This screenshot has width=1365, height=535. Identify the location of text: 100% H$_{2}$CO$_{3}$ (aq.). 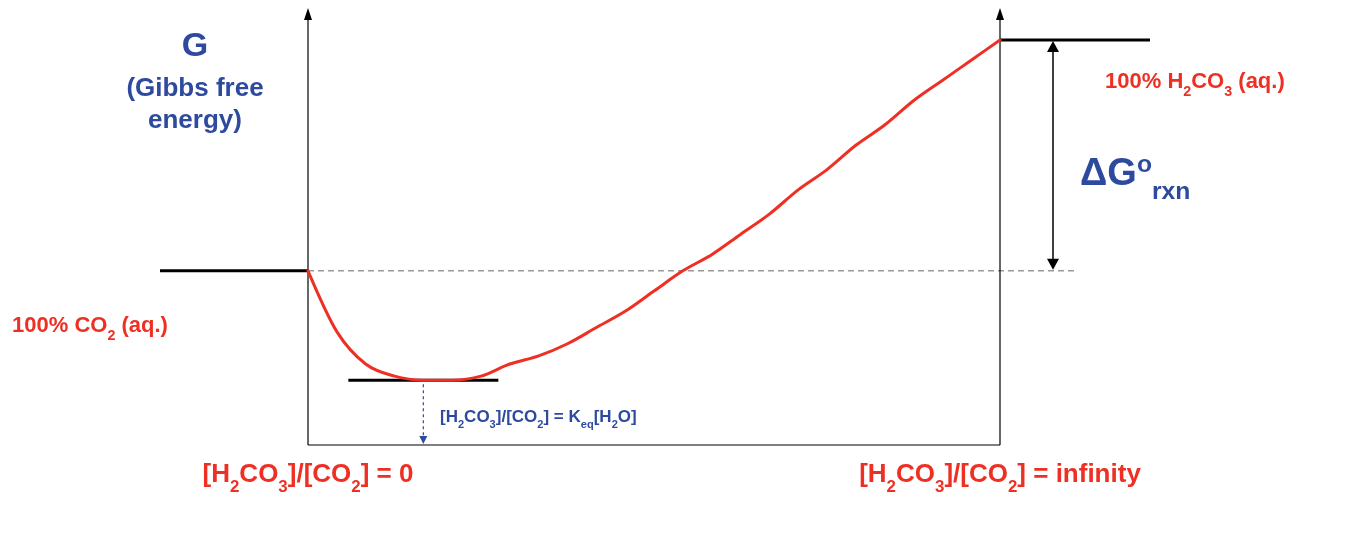
(1195, 83).